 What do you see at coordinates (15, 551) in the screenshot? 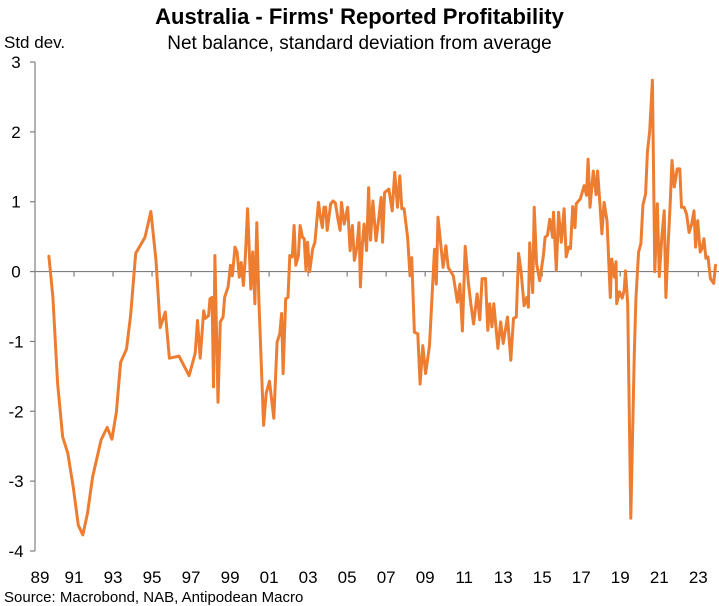
I see `y-tick-label: -4` at bounding box center [15, 551].